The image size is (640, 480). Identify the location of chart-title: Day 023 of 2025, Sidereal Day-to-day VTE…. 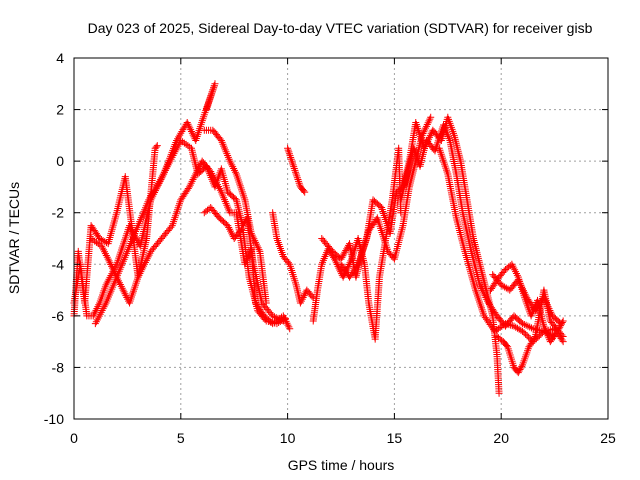
(340, 28).